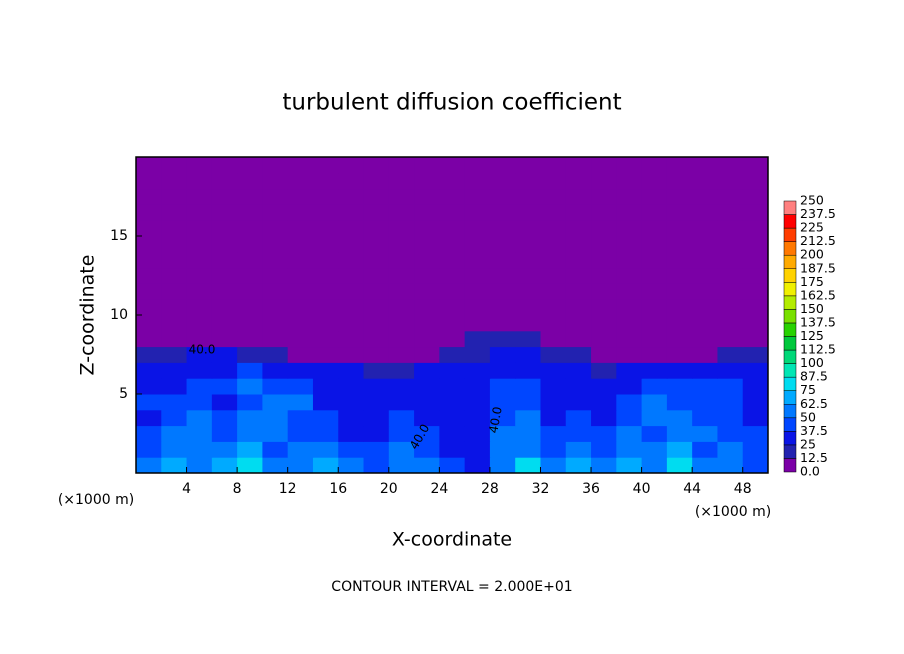  Describe the element at coordinates (812, 200) in the screenshot. I see `colorbar-label: 250` at that location.